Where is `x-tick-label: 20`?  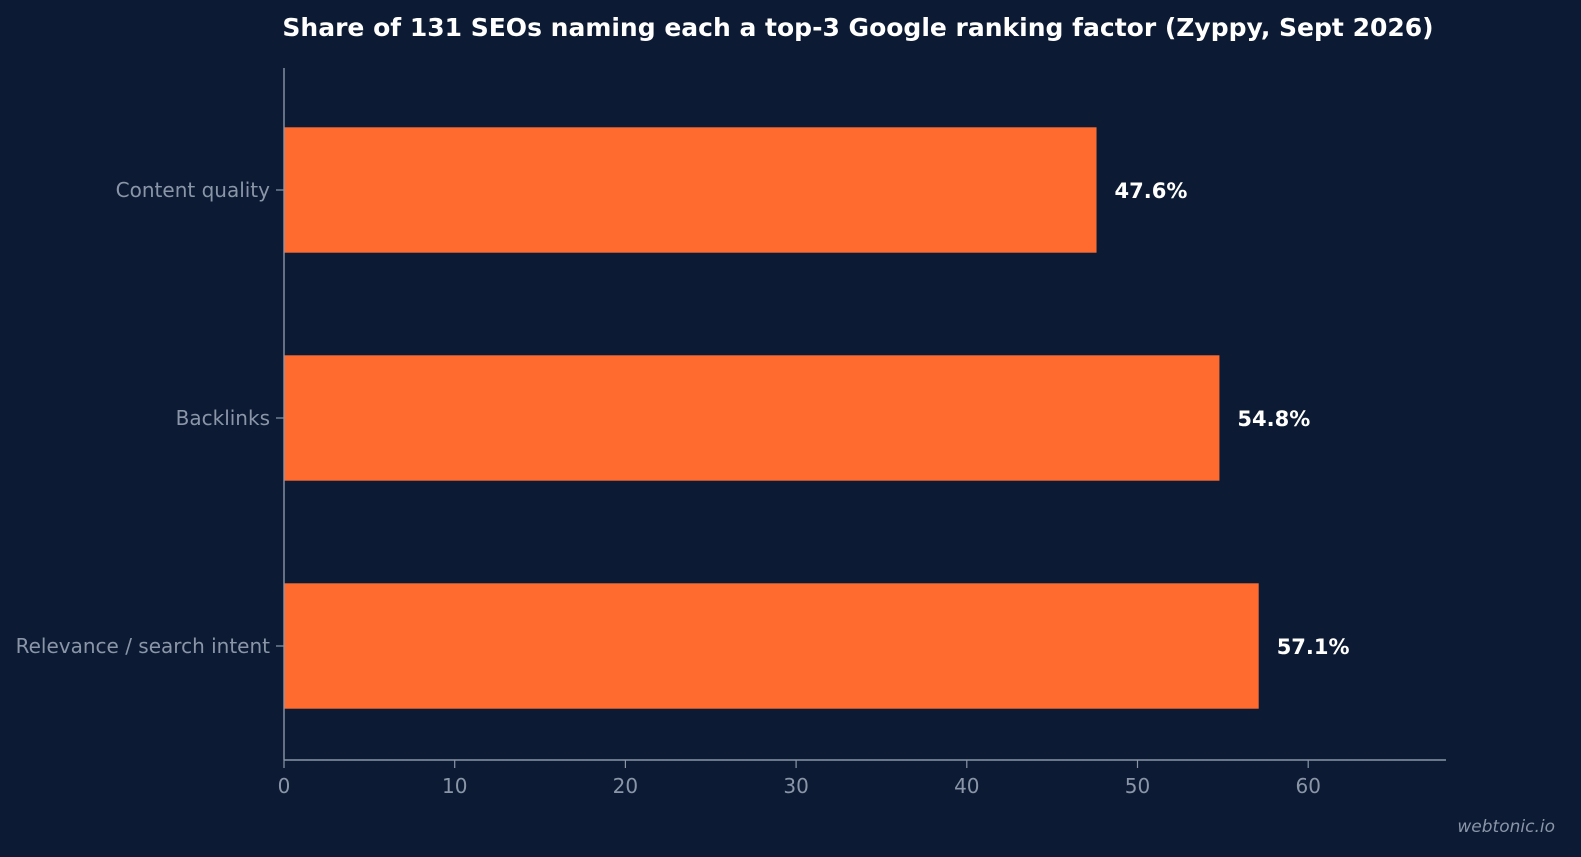 x-tick-label: 20 is located at coordinates (625, 786).